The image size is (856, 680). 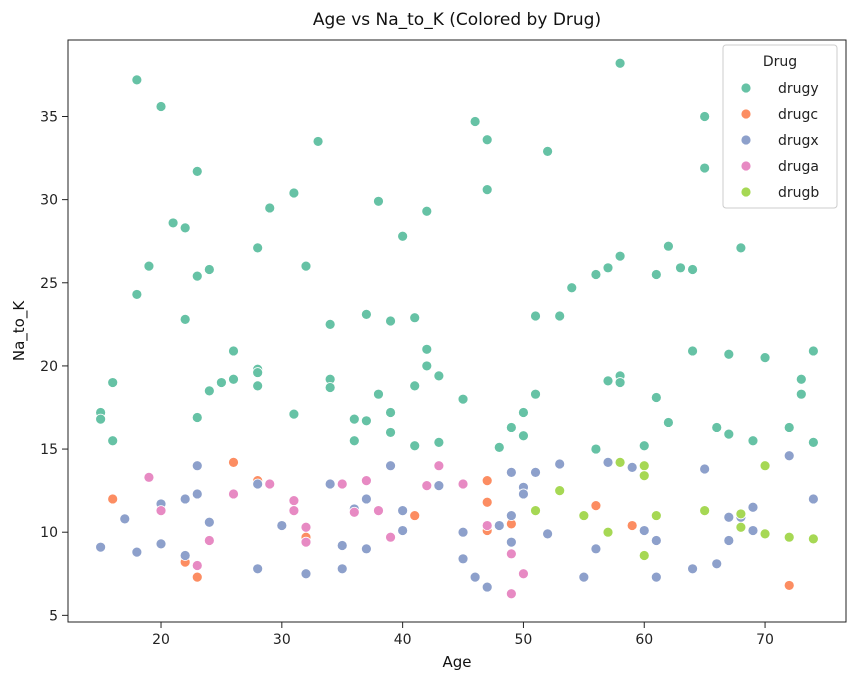 What do you see at coordinates (780, 62) in the screenshot?
I see `legend-title: Drug` at bounding box center [780, 62].